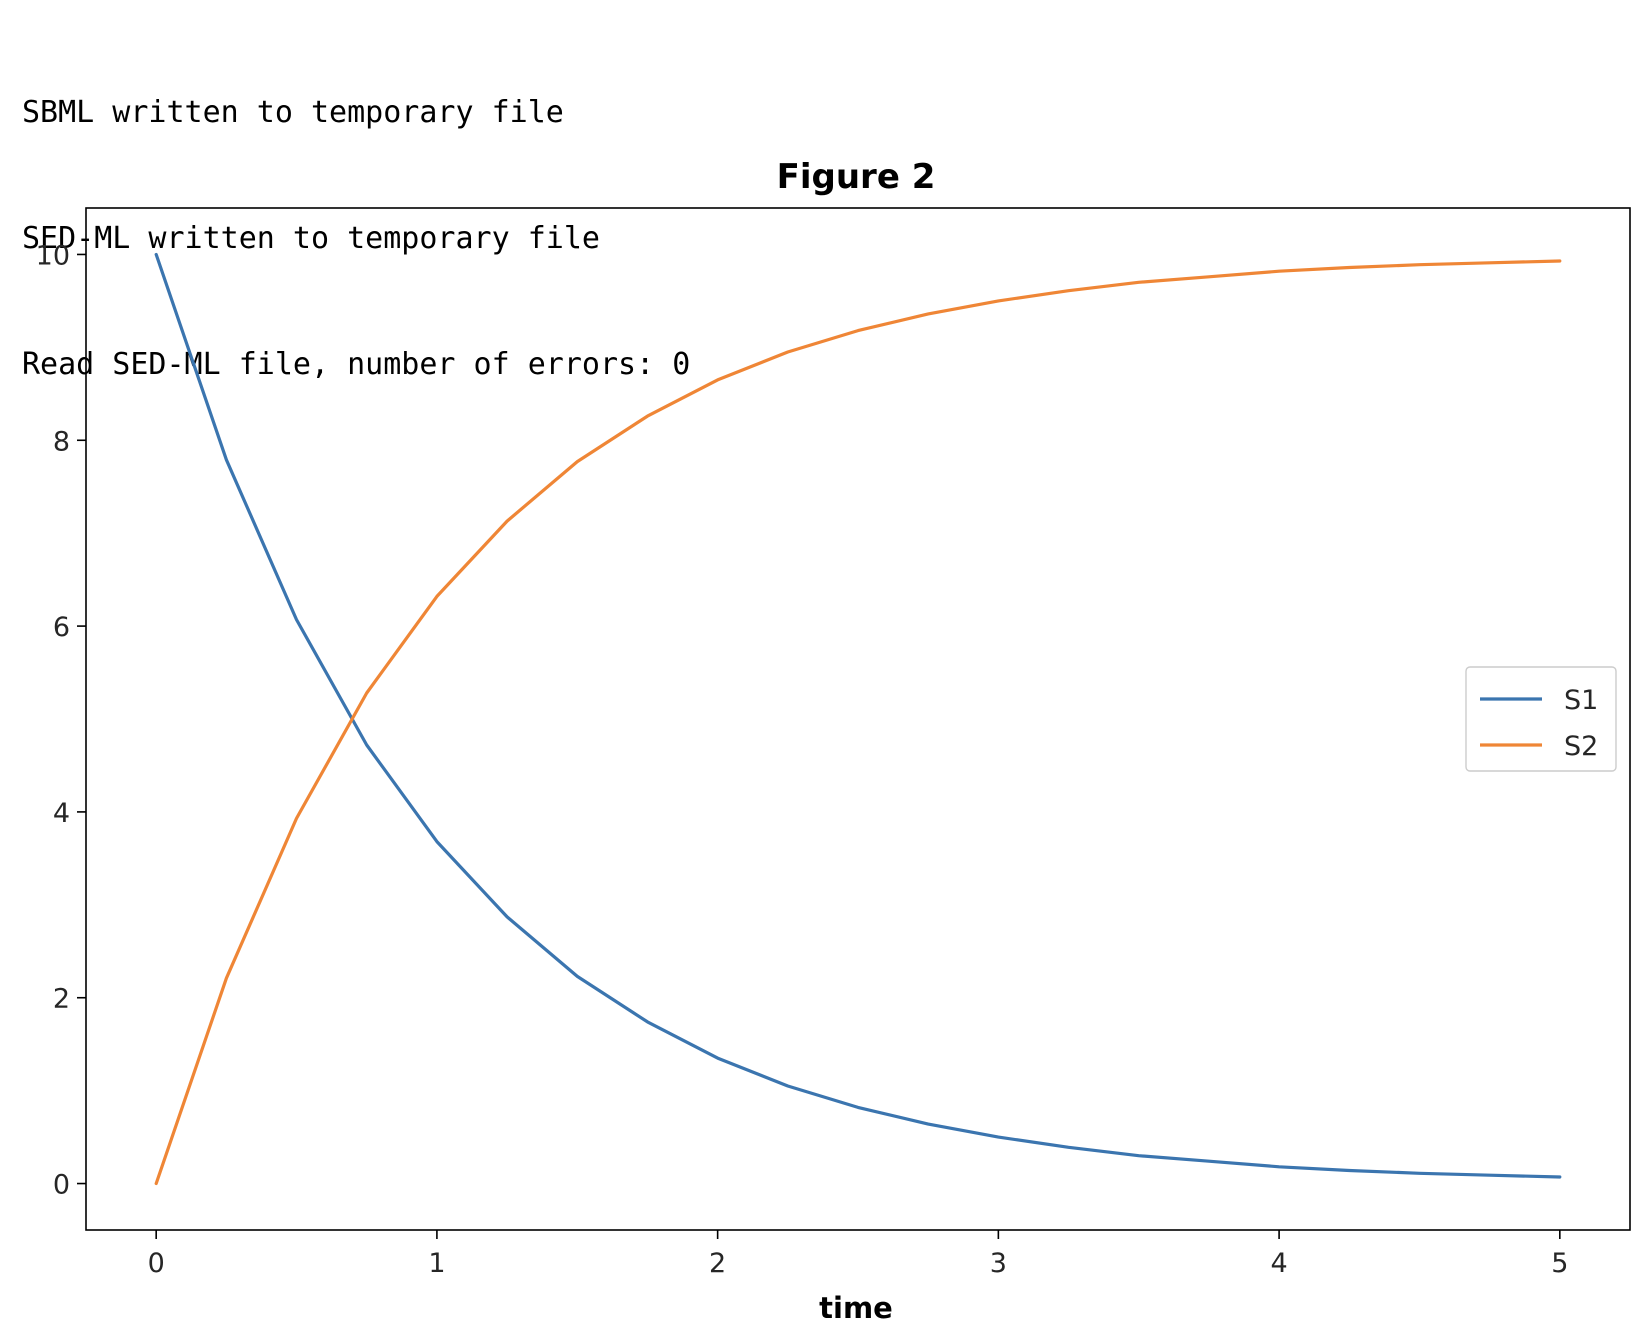  I want to click on x-tick-label: 3, so click(998, 1263).